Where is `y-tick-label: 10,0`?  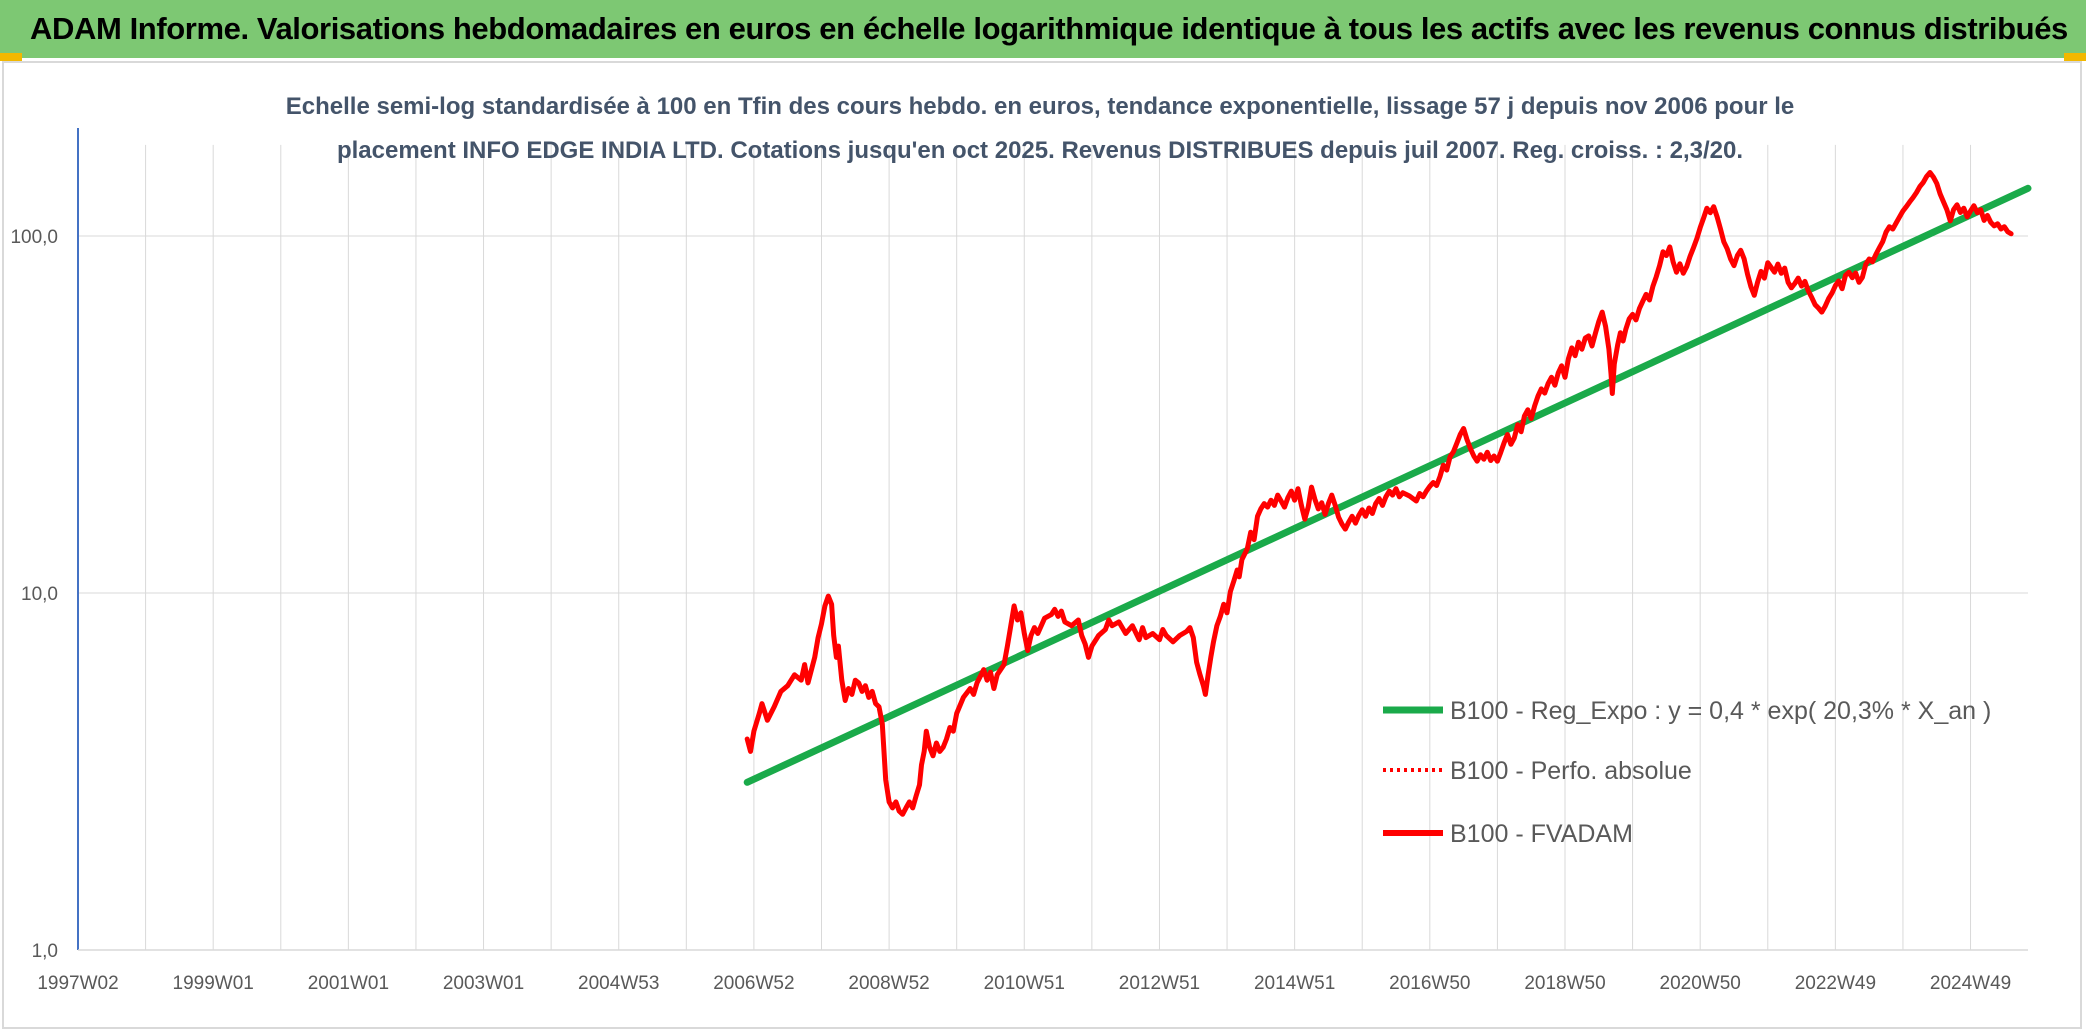
y-tick-label: 10,0 is located at coordinates (39, 594).